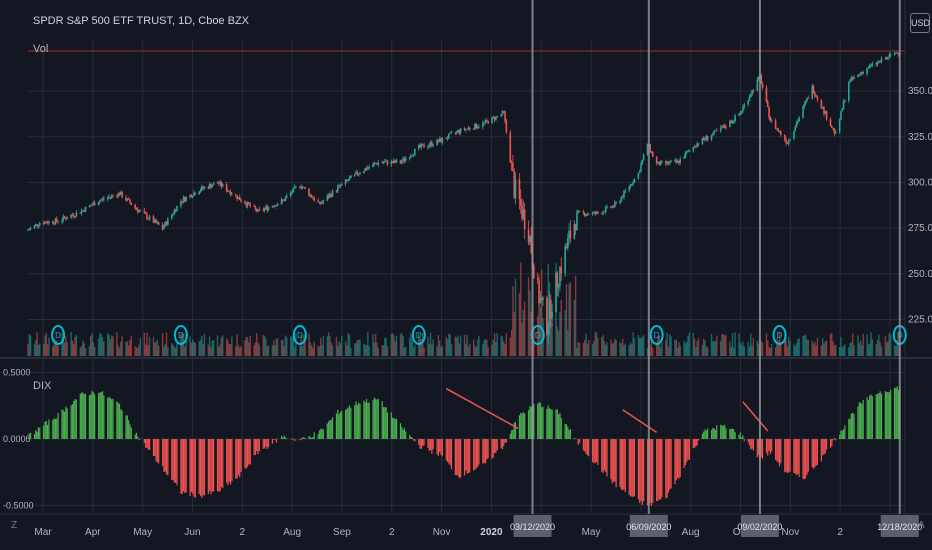  I want to click on auto-scale-button: A, so click(921, 525).